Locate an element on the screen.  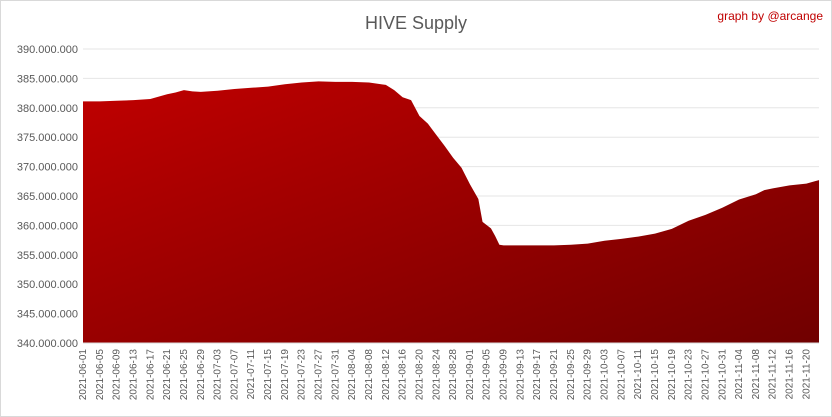
x-tick-label: 2021-09-09 is located at coordinates (504, 375).